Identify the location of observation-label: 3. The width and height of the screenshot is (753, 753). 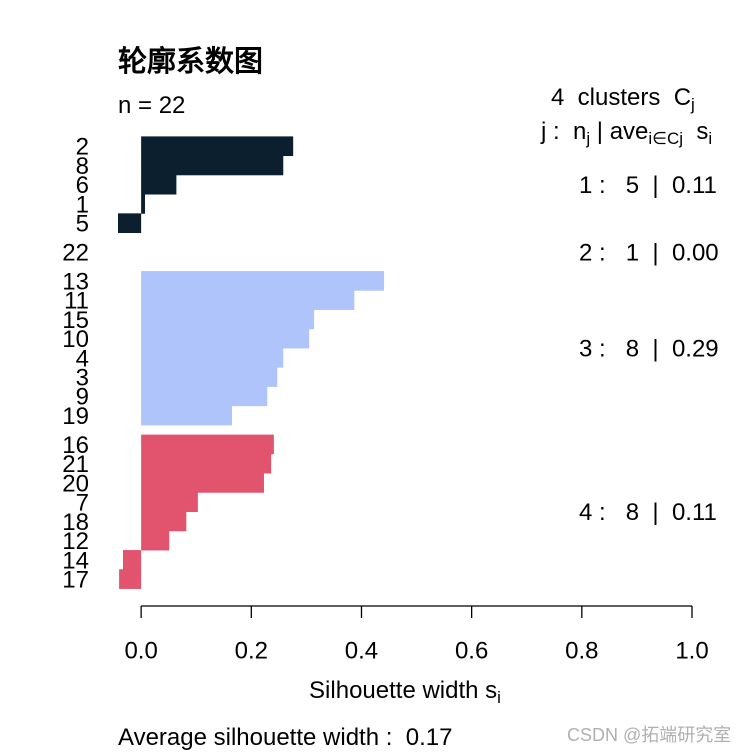
(82, 378).